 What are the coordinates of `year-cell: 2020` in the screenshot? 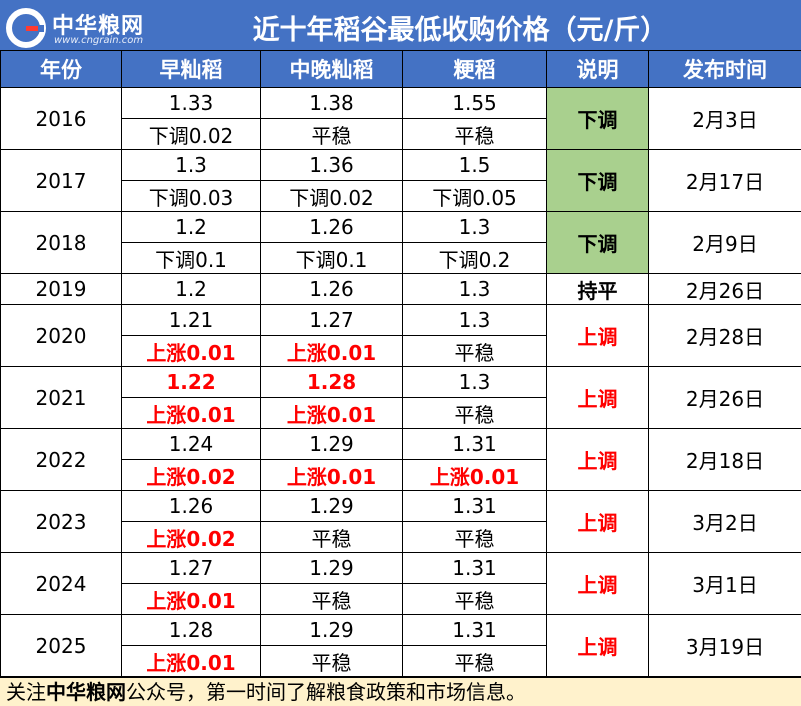 It's located at (61, 335).